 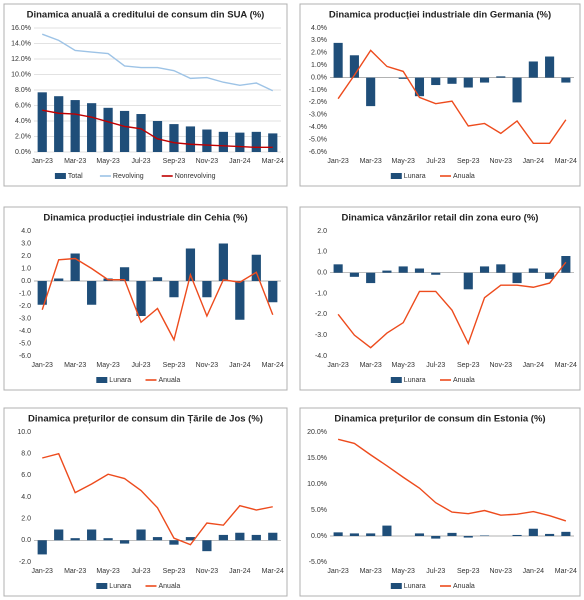 What do you see at coordinates (195, 176) in the screenshot?
I see `legend-label: Nonrevolving` at bounding box center [195, 176].